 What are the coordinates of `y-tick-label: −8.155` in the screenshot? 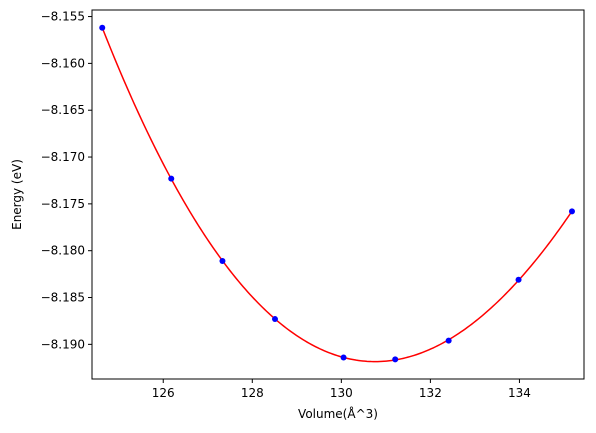 It's located at (63, 17).